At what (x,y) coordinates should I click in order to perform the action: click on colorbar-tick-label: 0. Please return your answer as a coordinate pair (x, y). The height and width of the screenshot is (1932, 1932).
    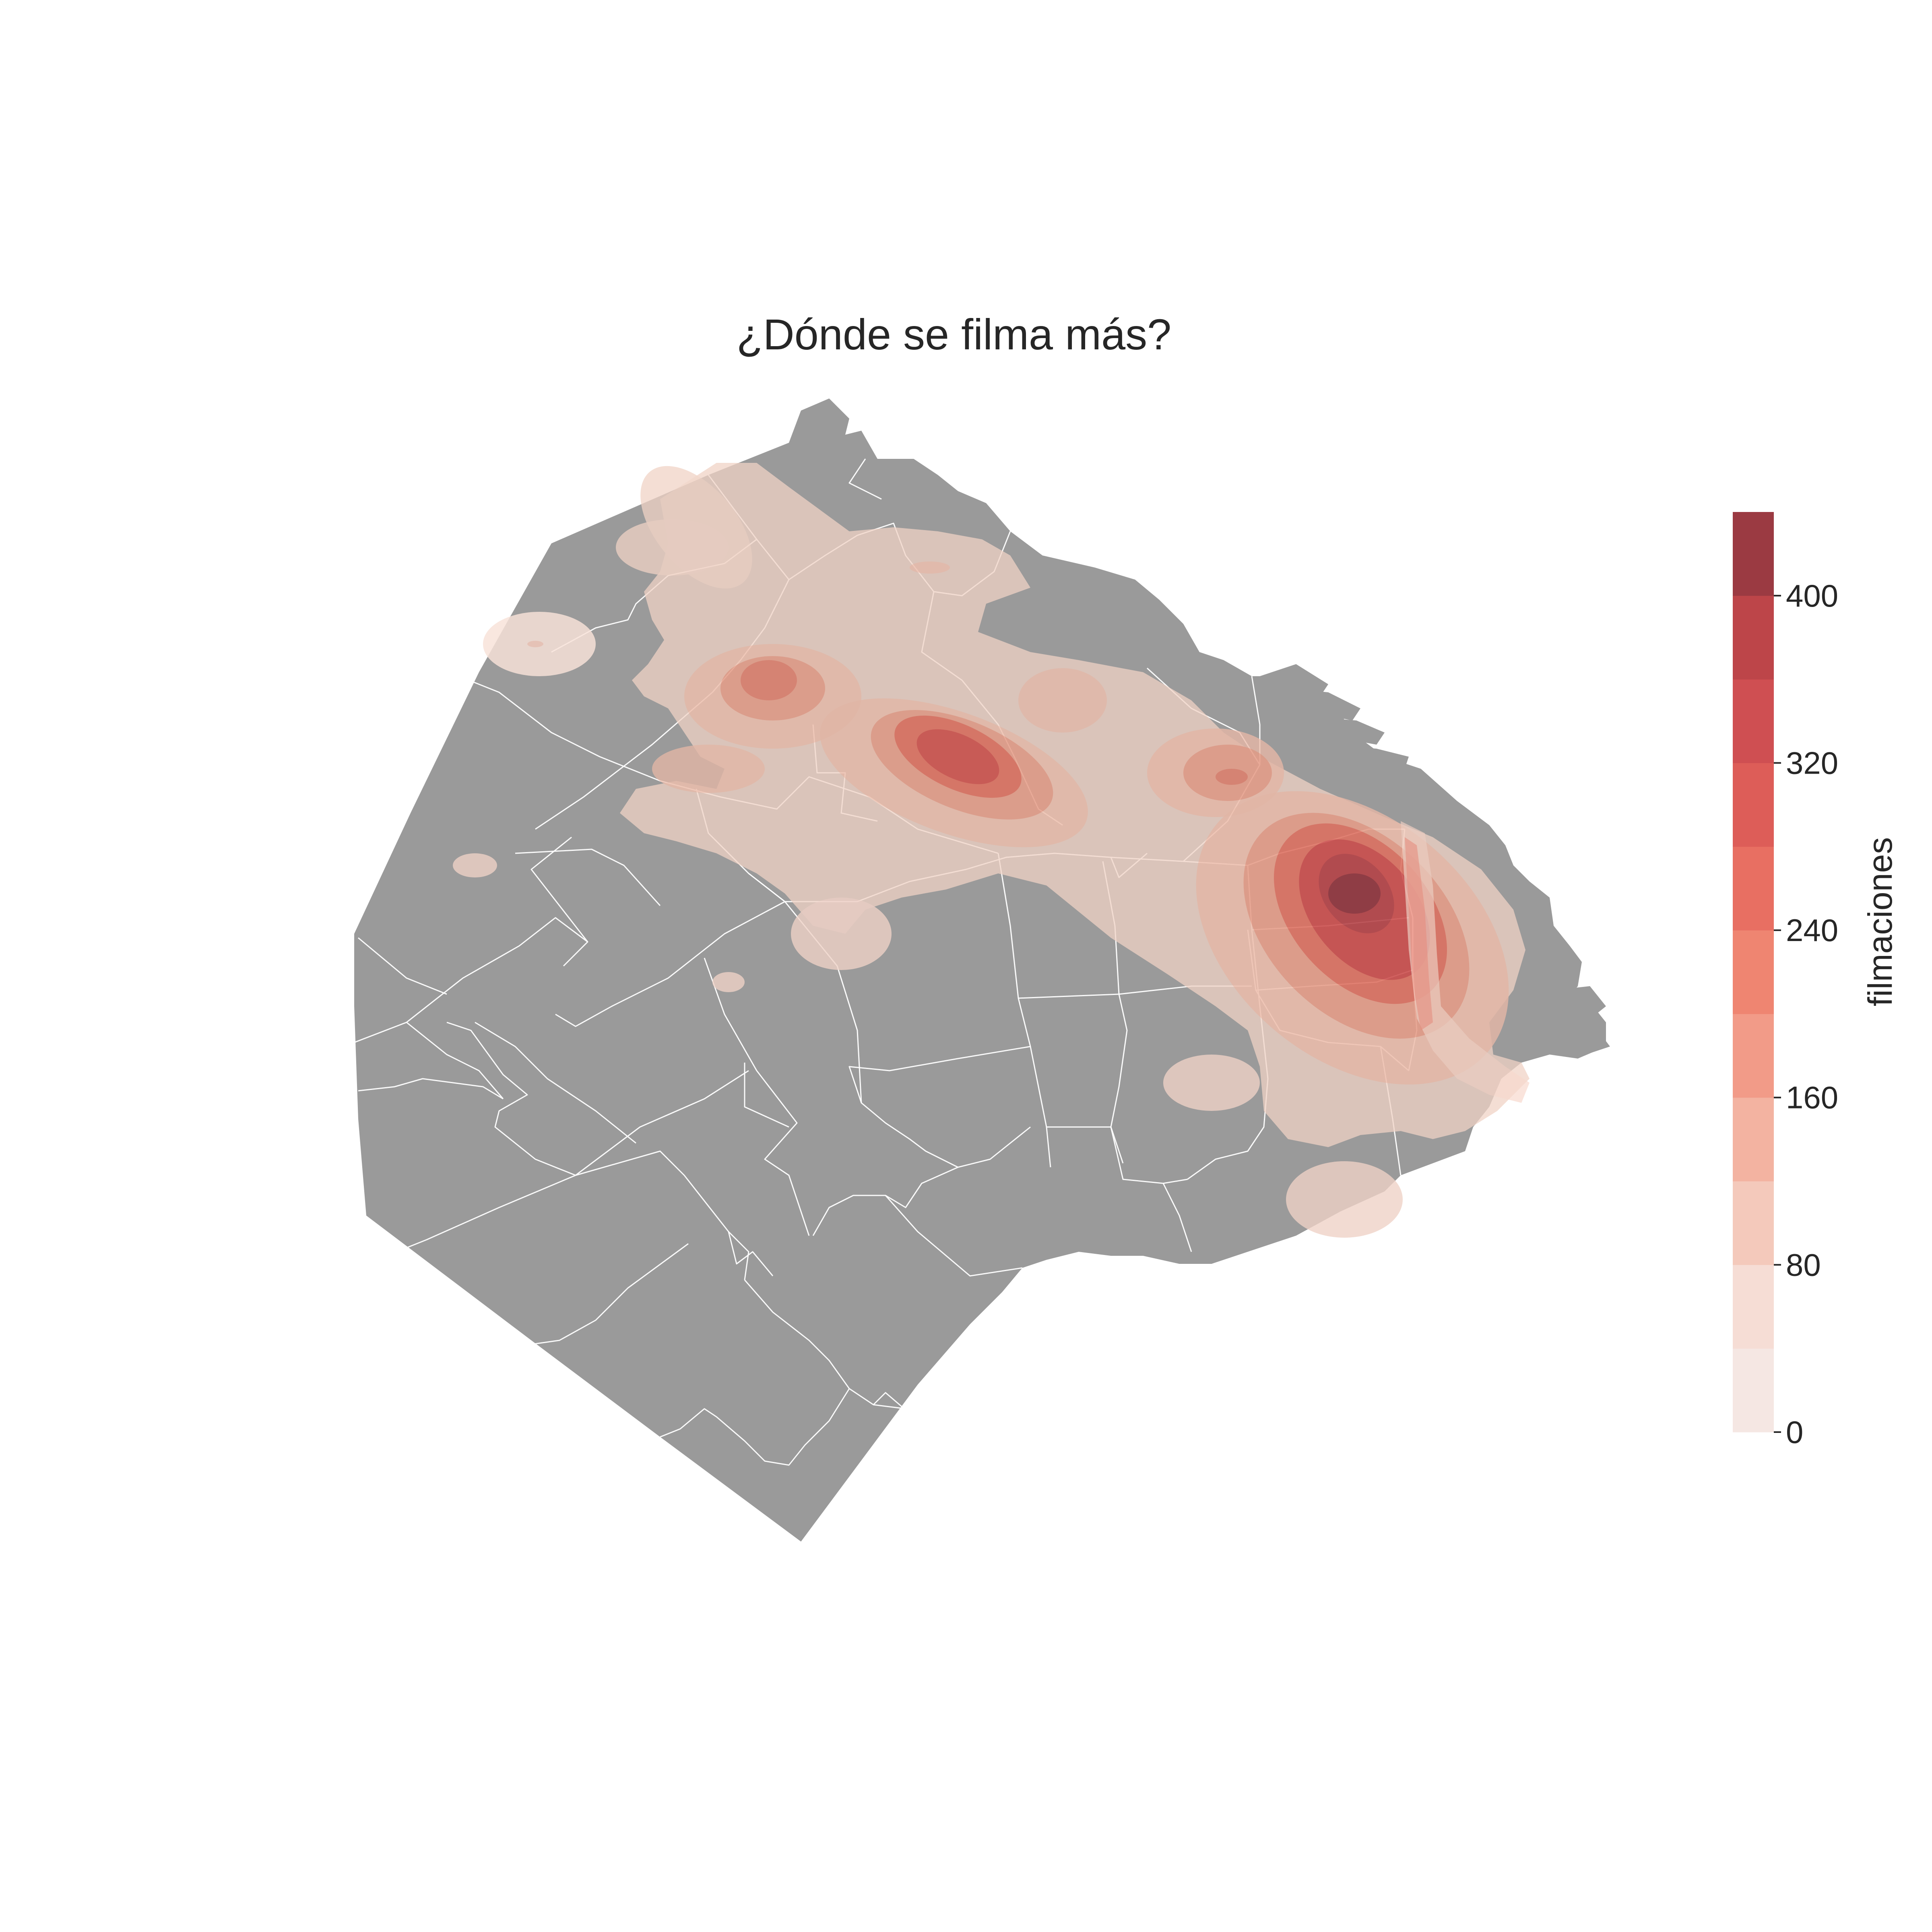
    Looking at the image, I should click on (1794, 1432).